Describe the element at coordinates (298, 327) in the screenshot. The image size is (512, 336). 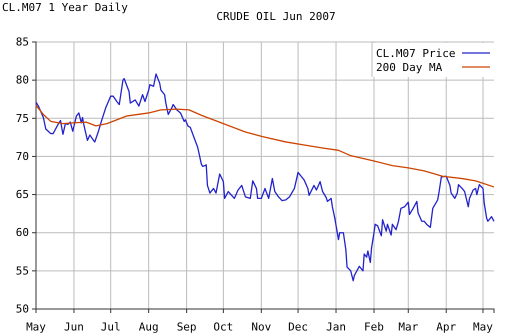
I see `x-tick-label: Dec` at that location.